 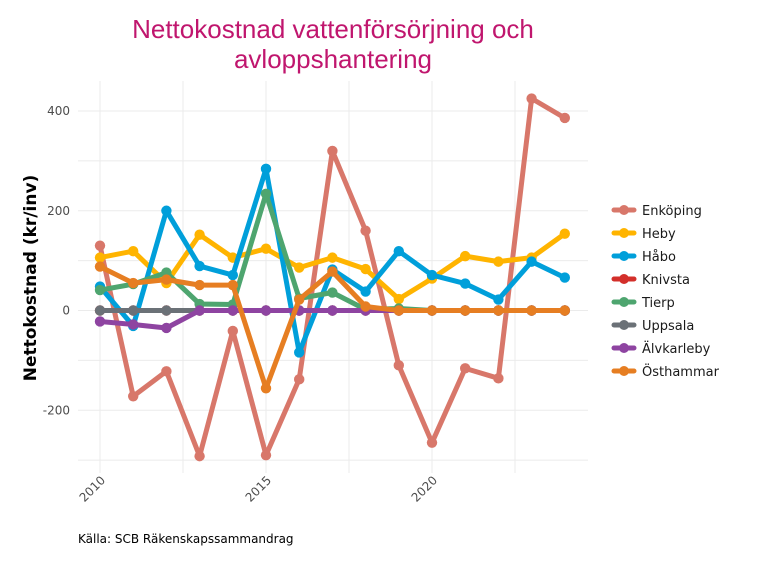 I want to click on legend-label: Knivsta, so click(x=666, y=280).